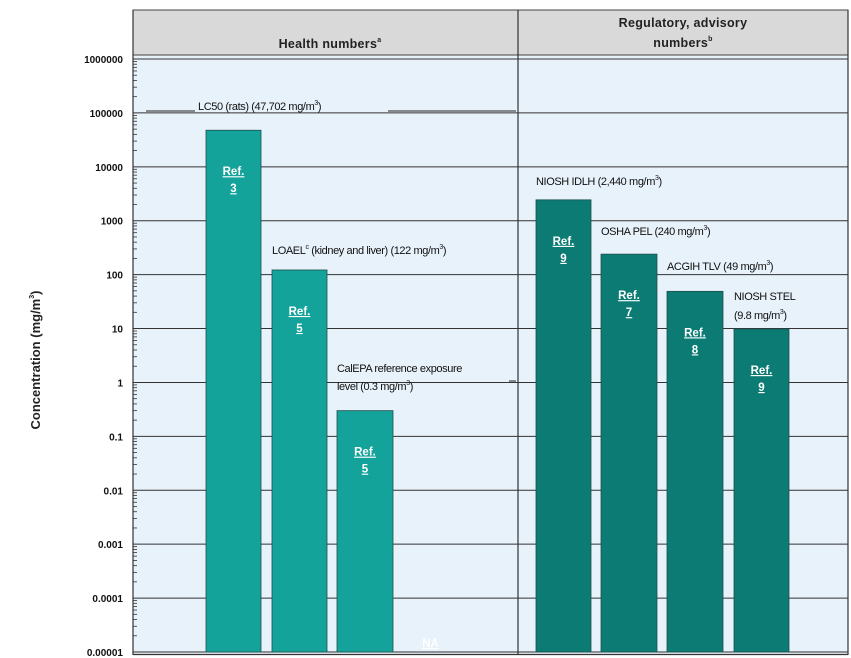 This screenshot has height=658, width=851. I want to click on annotation-idlh-part: 3, so click(657, 178).